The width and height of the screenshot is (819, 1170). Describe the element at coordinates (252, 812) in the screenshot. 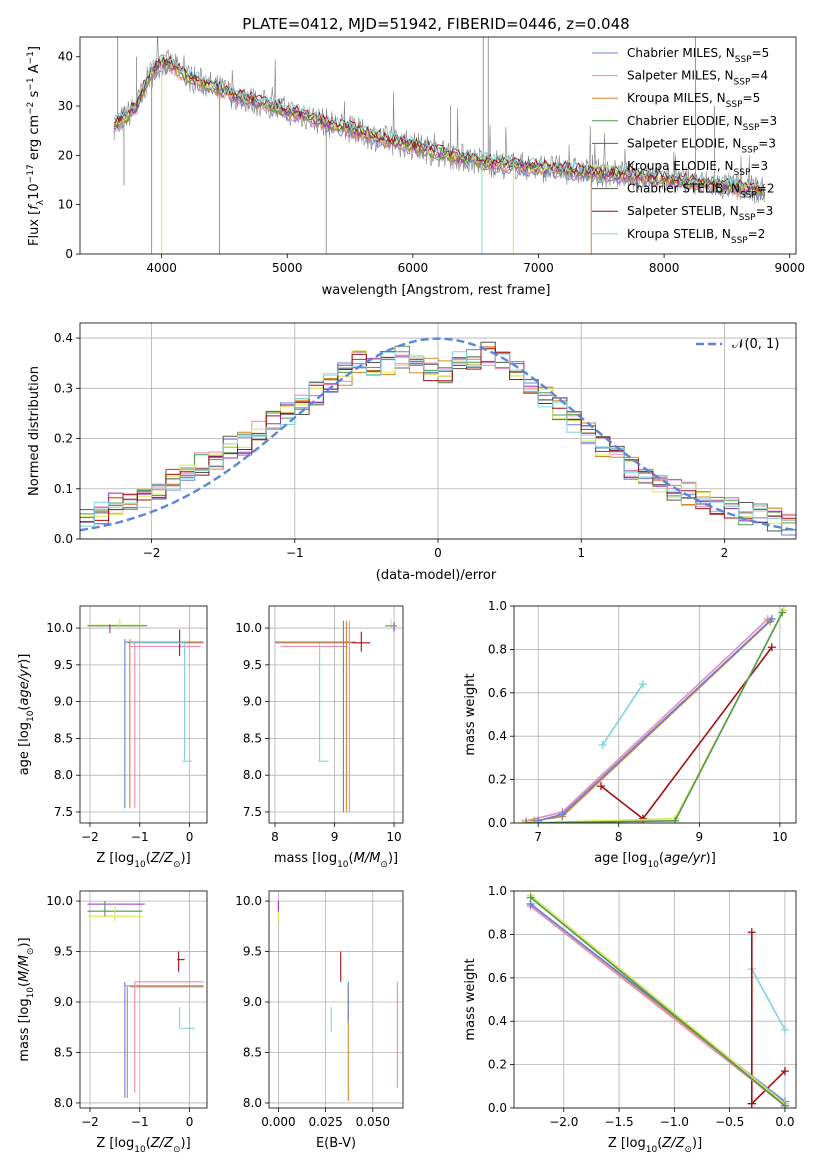

I see `y-tick-label: 7.5` at that location.